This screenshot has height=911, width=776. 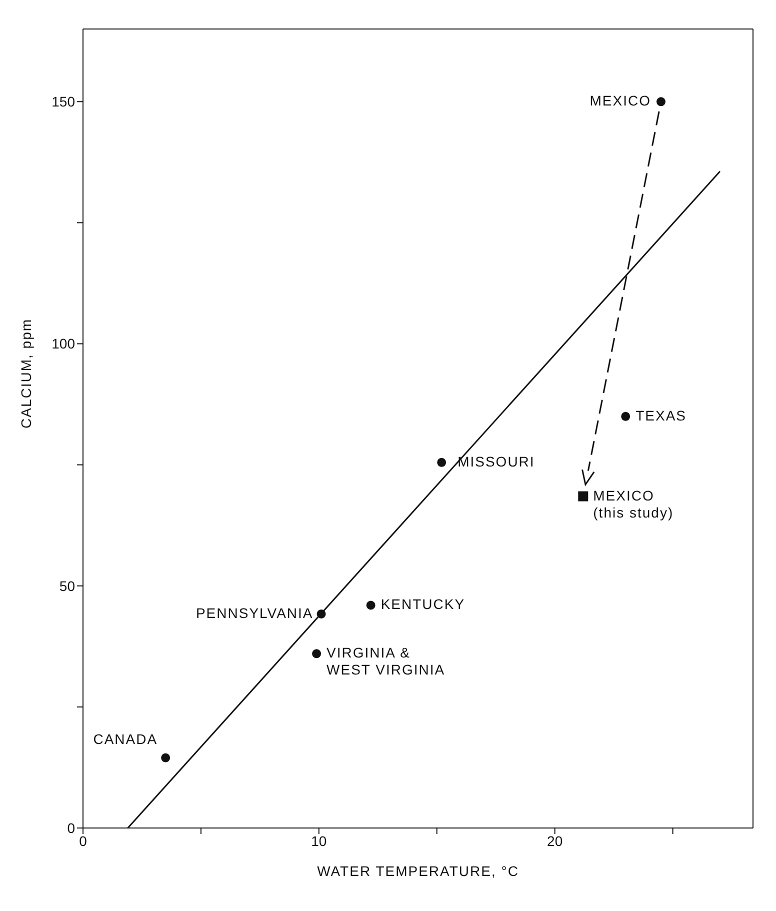 I want to click on annotation: CANADA, so click(x=125, y=738).